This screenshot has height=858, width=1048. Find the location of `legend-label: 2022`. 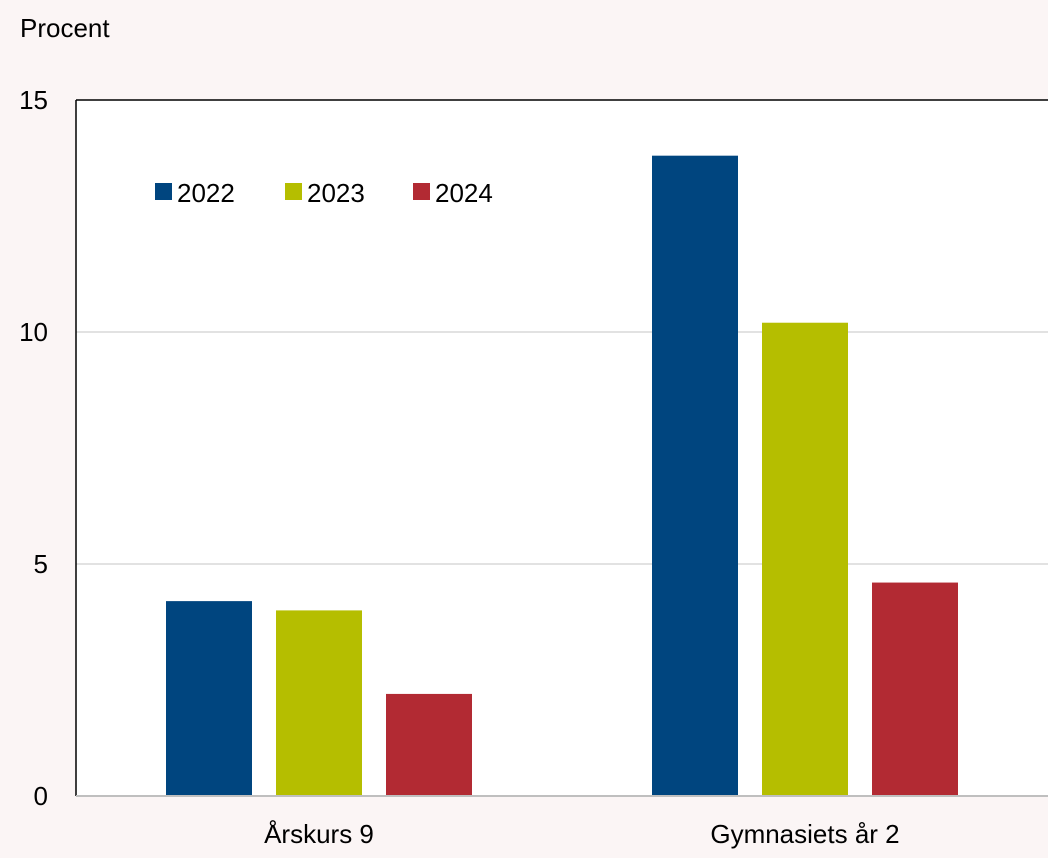

legend-label: 2022 is located at coordinates (206, 193).